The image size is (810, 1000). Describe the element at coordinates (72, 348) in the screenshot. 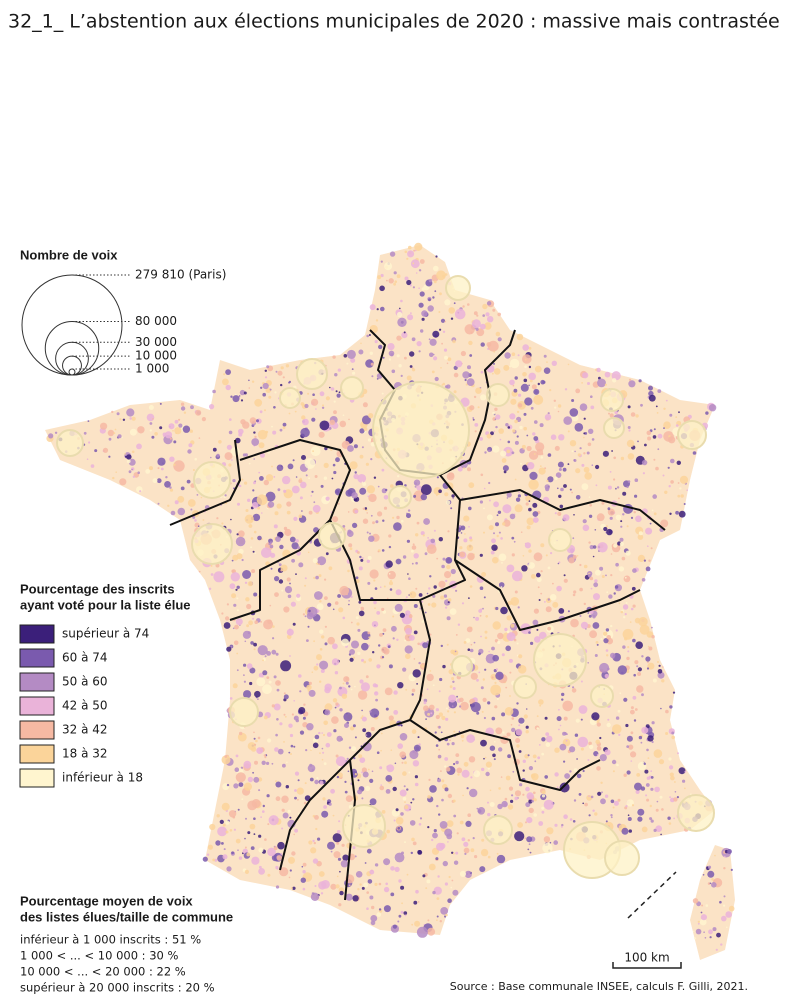

I see `size-circle` at that location.